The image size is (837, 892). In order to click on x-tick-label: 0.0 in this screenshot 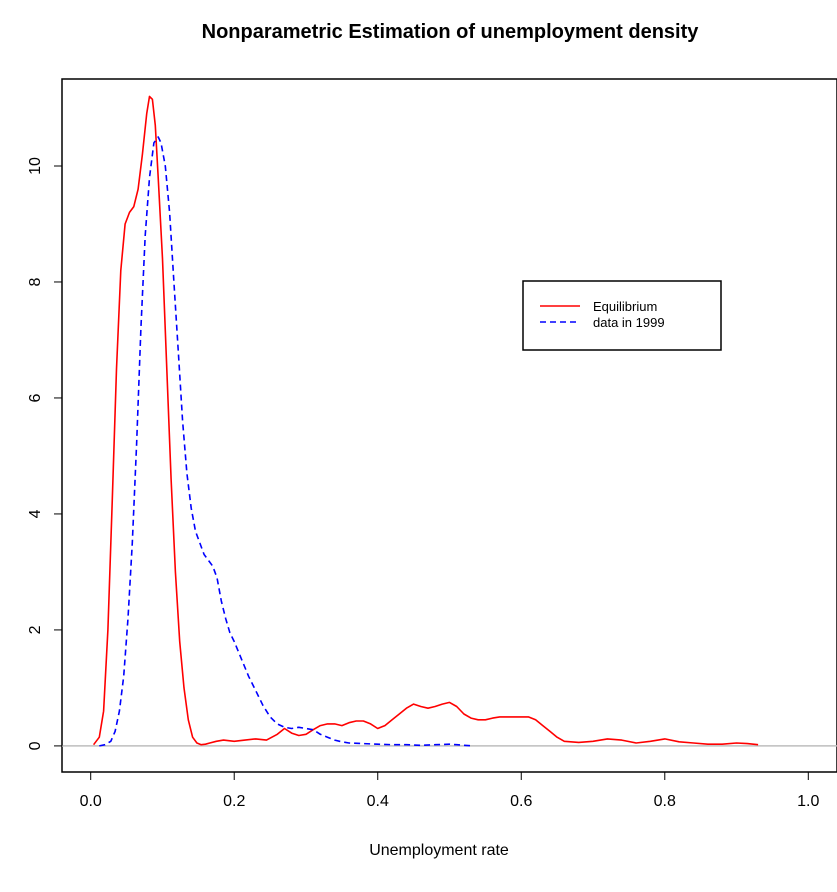, I will do `click(91, 801)`.